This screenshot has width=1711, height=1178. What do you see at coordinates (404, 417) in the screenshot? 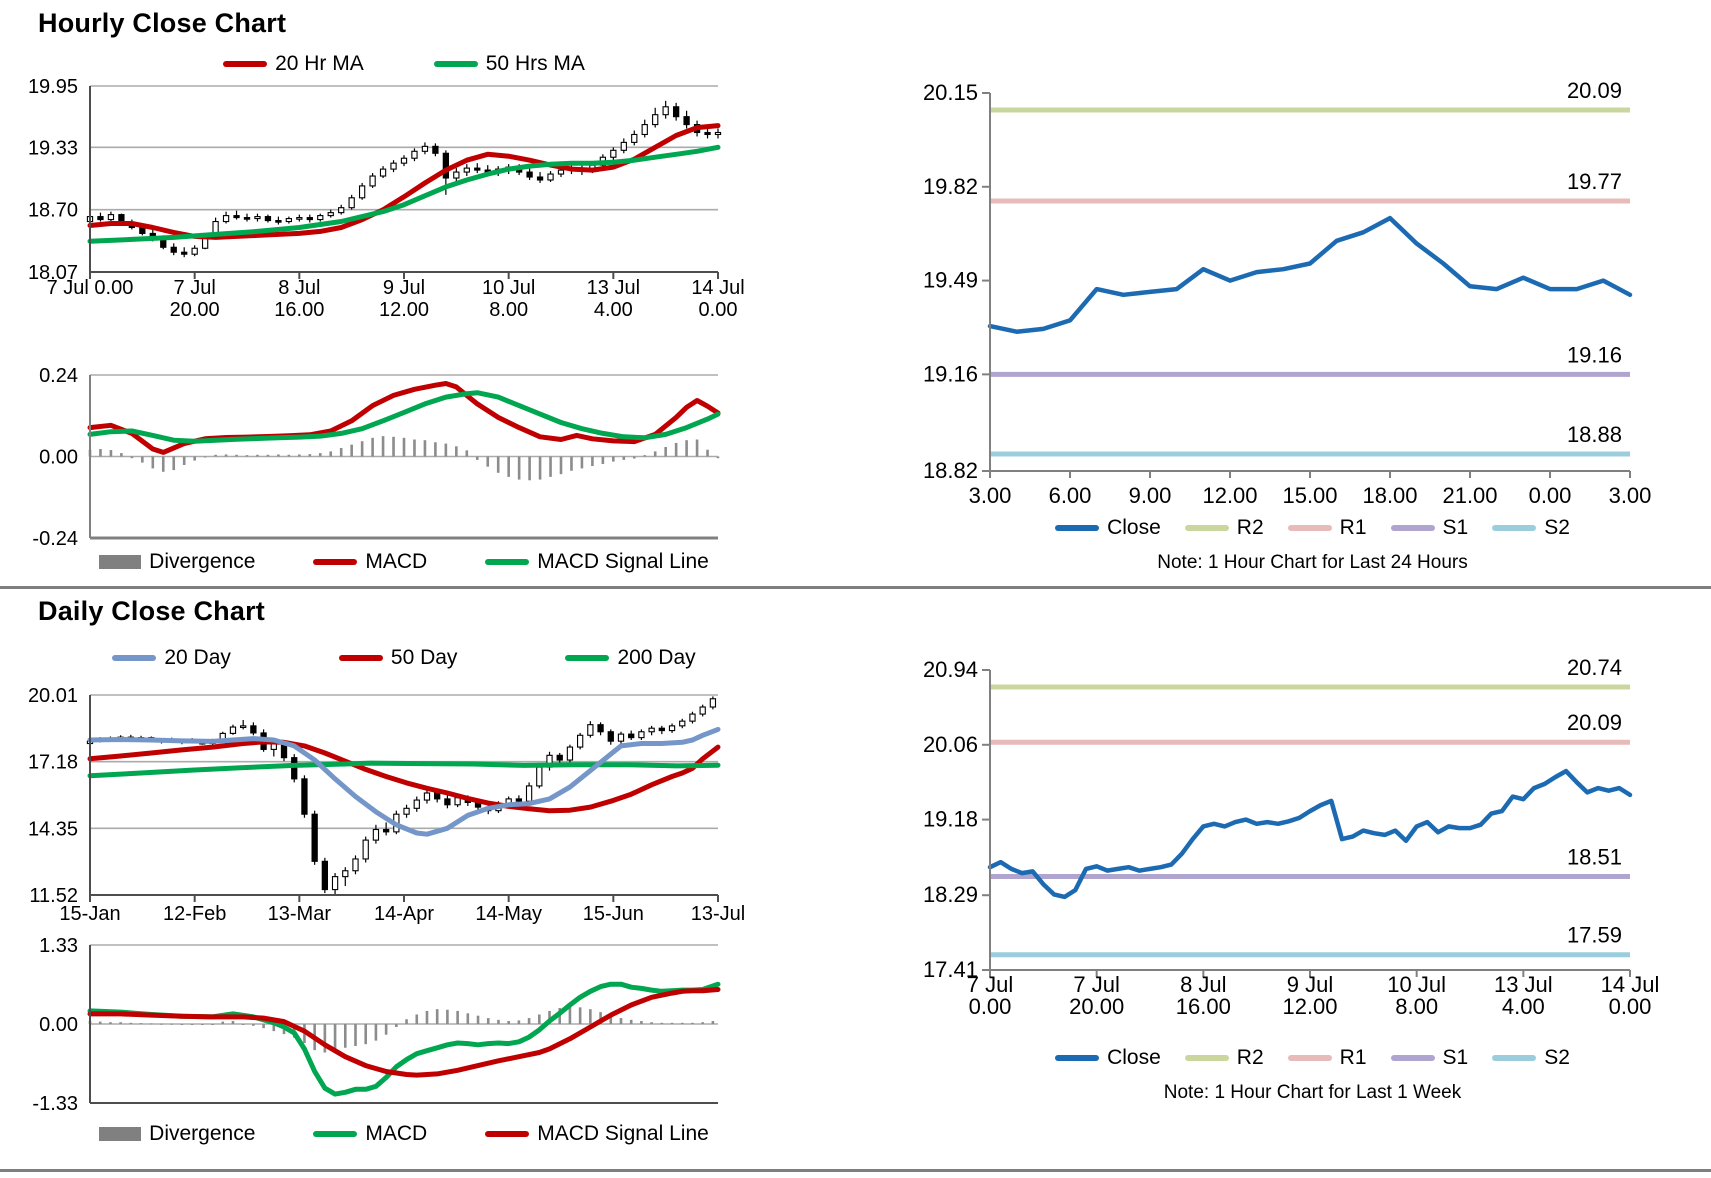
I see `series-line-macd-signal-line` at bounding box center [404, 417].